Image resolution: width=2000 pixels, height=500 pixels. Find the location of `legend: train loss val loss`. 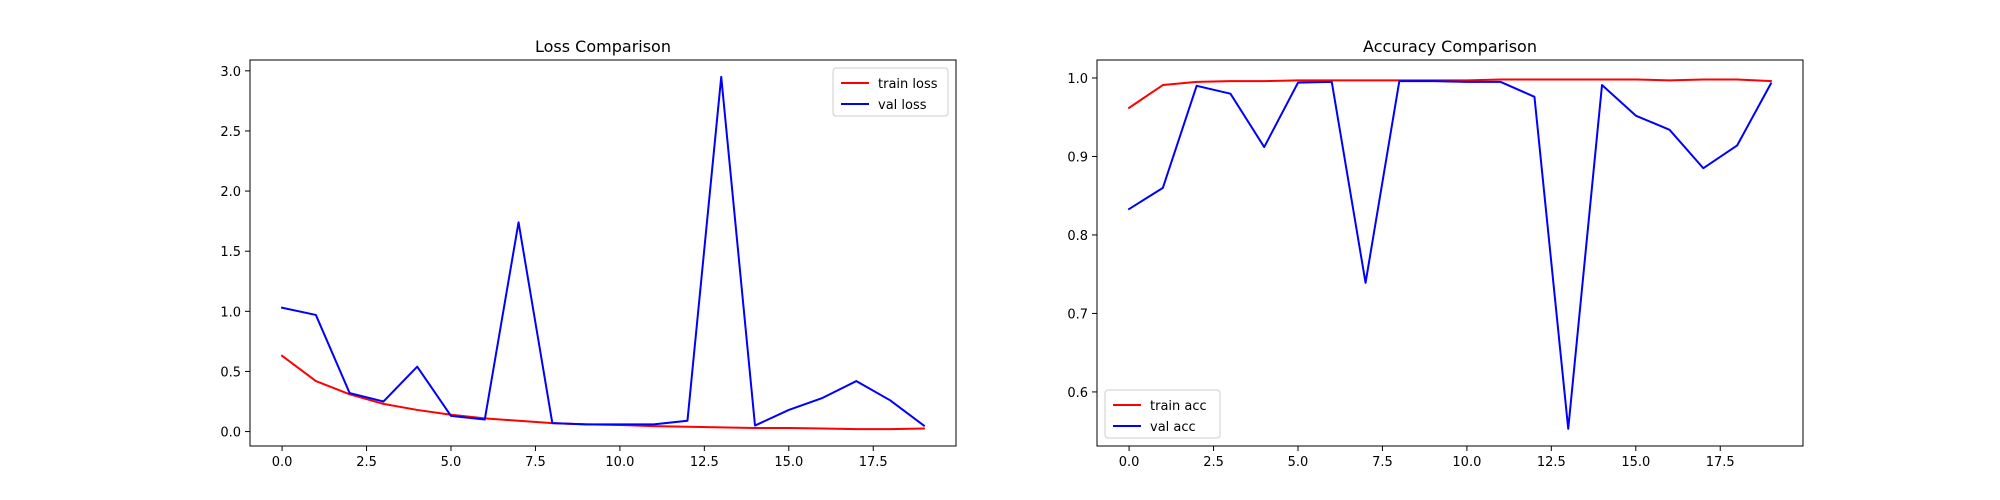

legend: train loss val loss is located at coordinates (890, 92).